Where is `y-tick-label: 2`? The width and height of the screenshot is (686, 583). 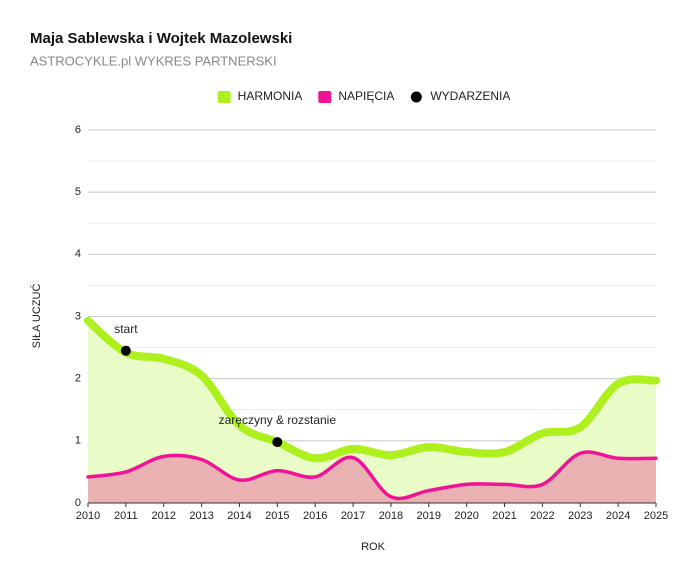
y-tick-label: 2 is located at coordinates (78, 379).